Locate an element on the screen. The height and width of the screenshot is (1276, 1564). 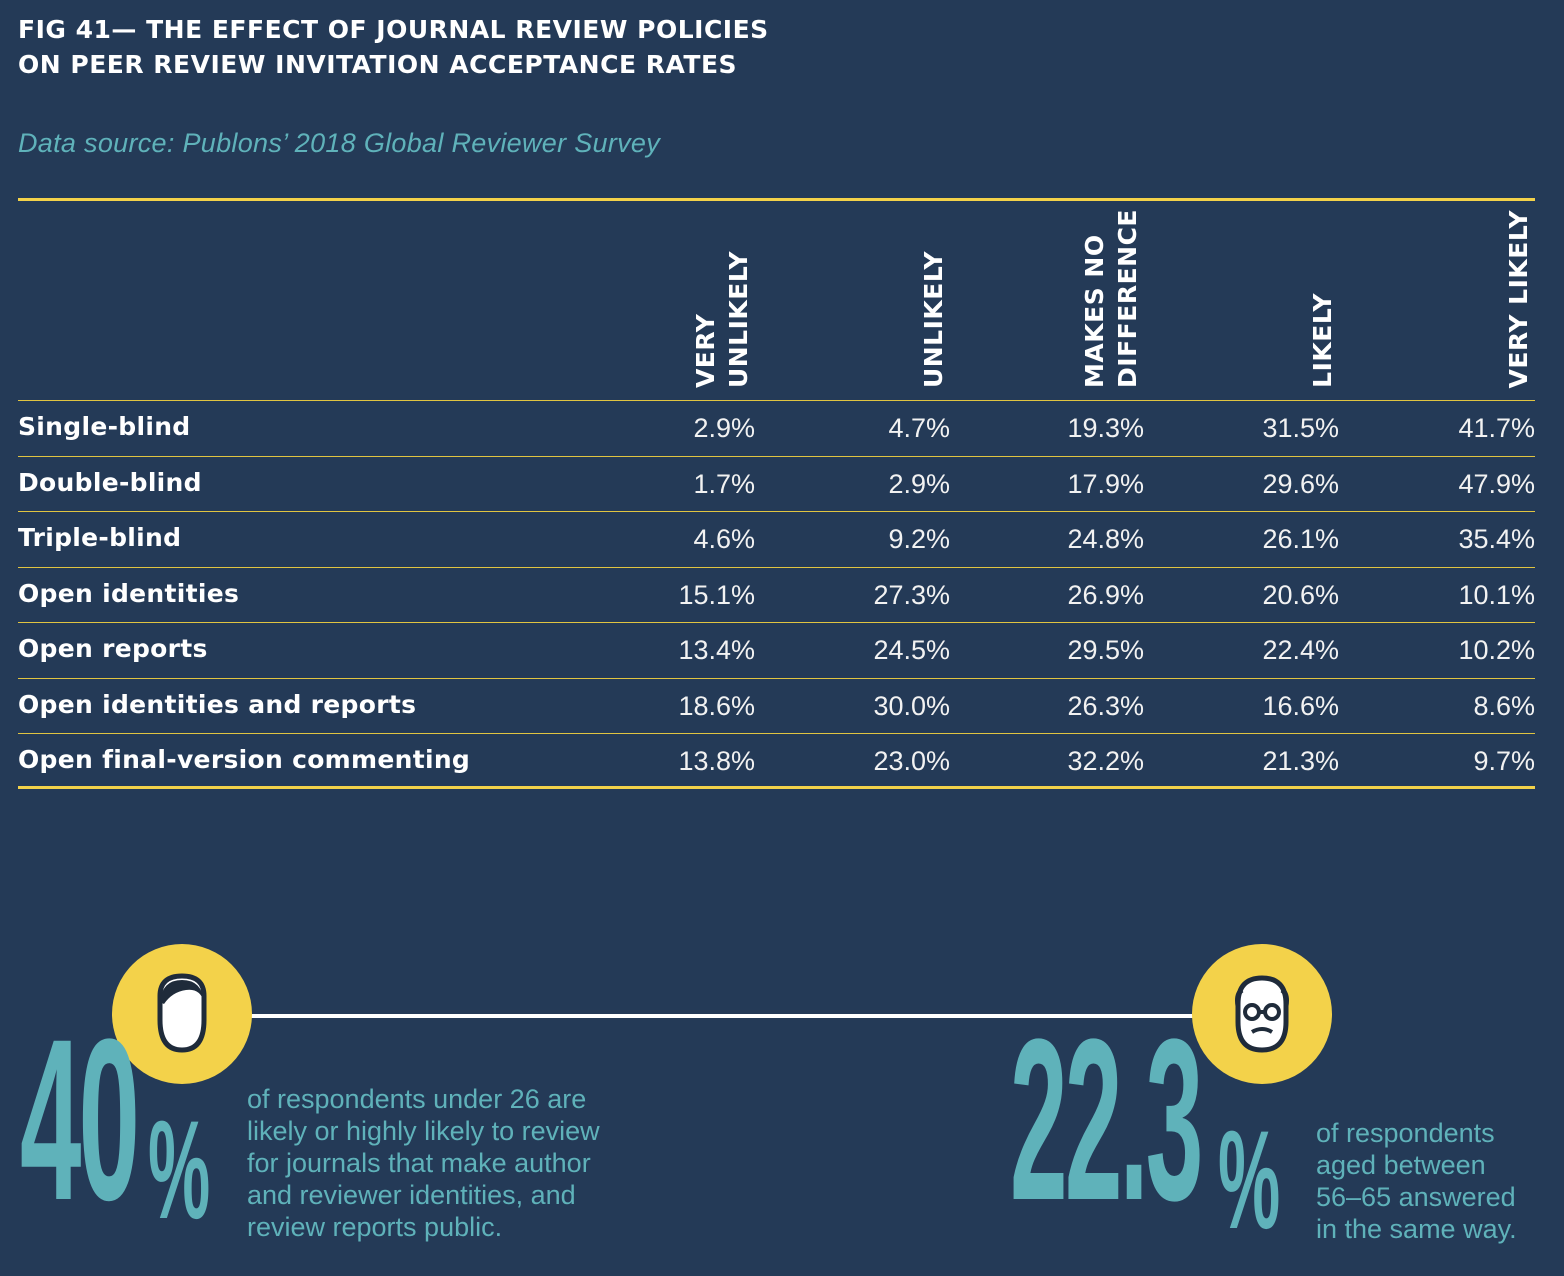
table-cell: 4.6% is located at coordinates (724, 539).